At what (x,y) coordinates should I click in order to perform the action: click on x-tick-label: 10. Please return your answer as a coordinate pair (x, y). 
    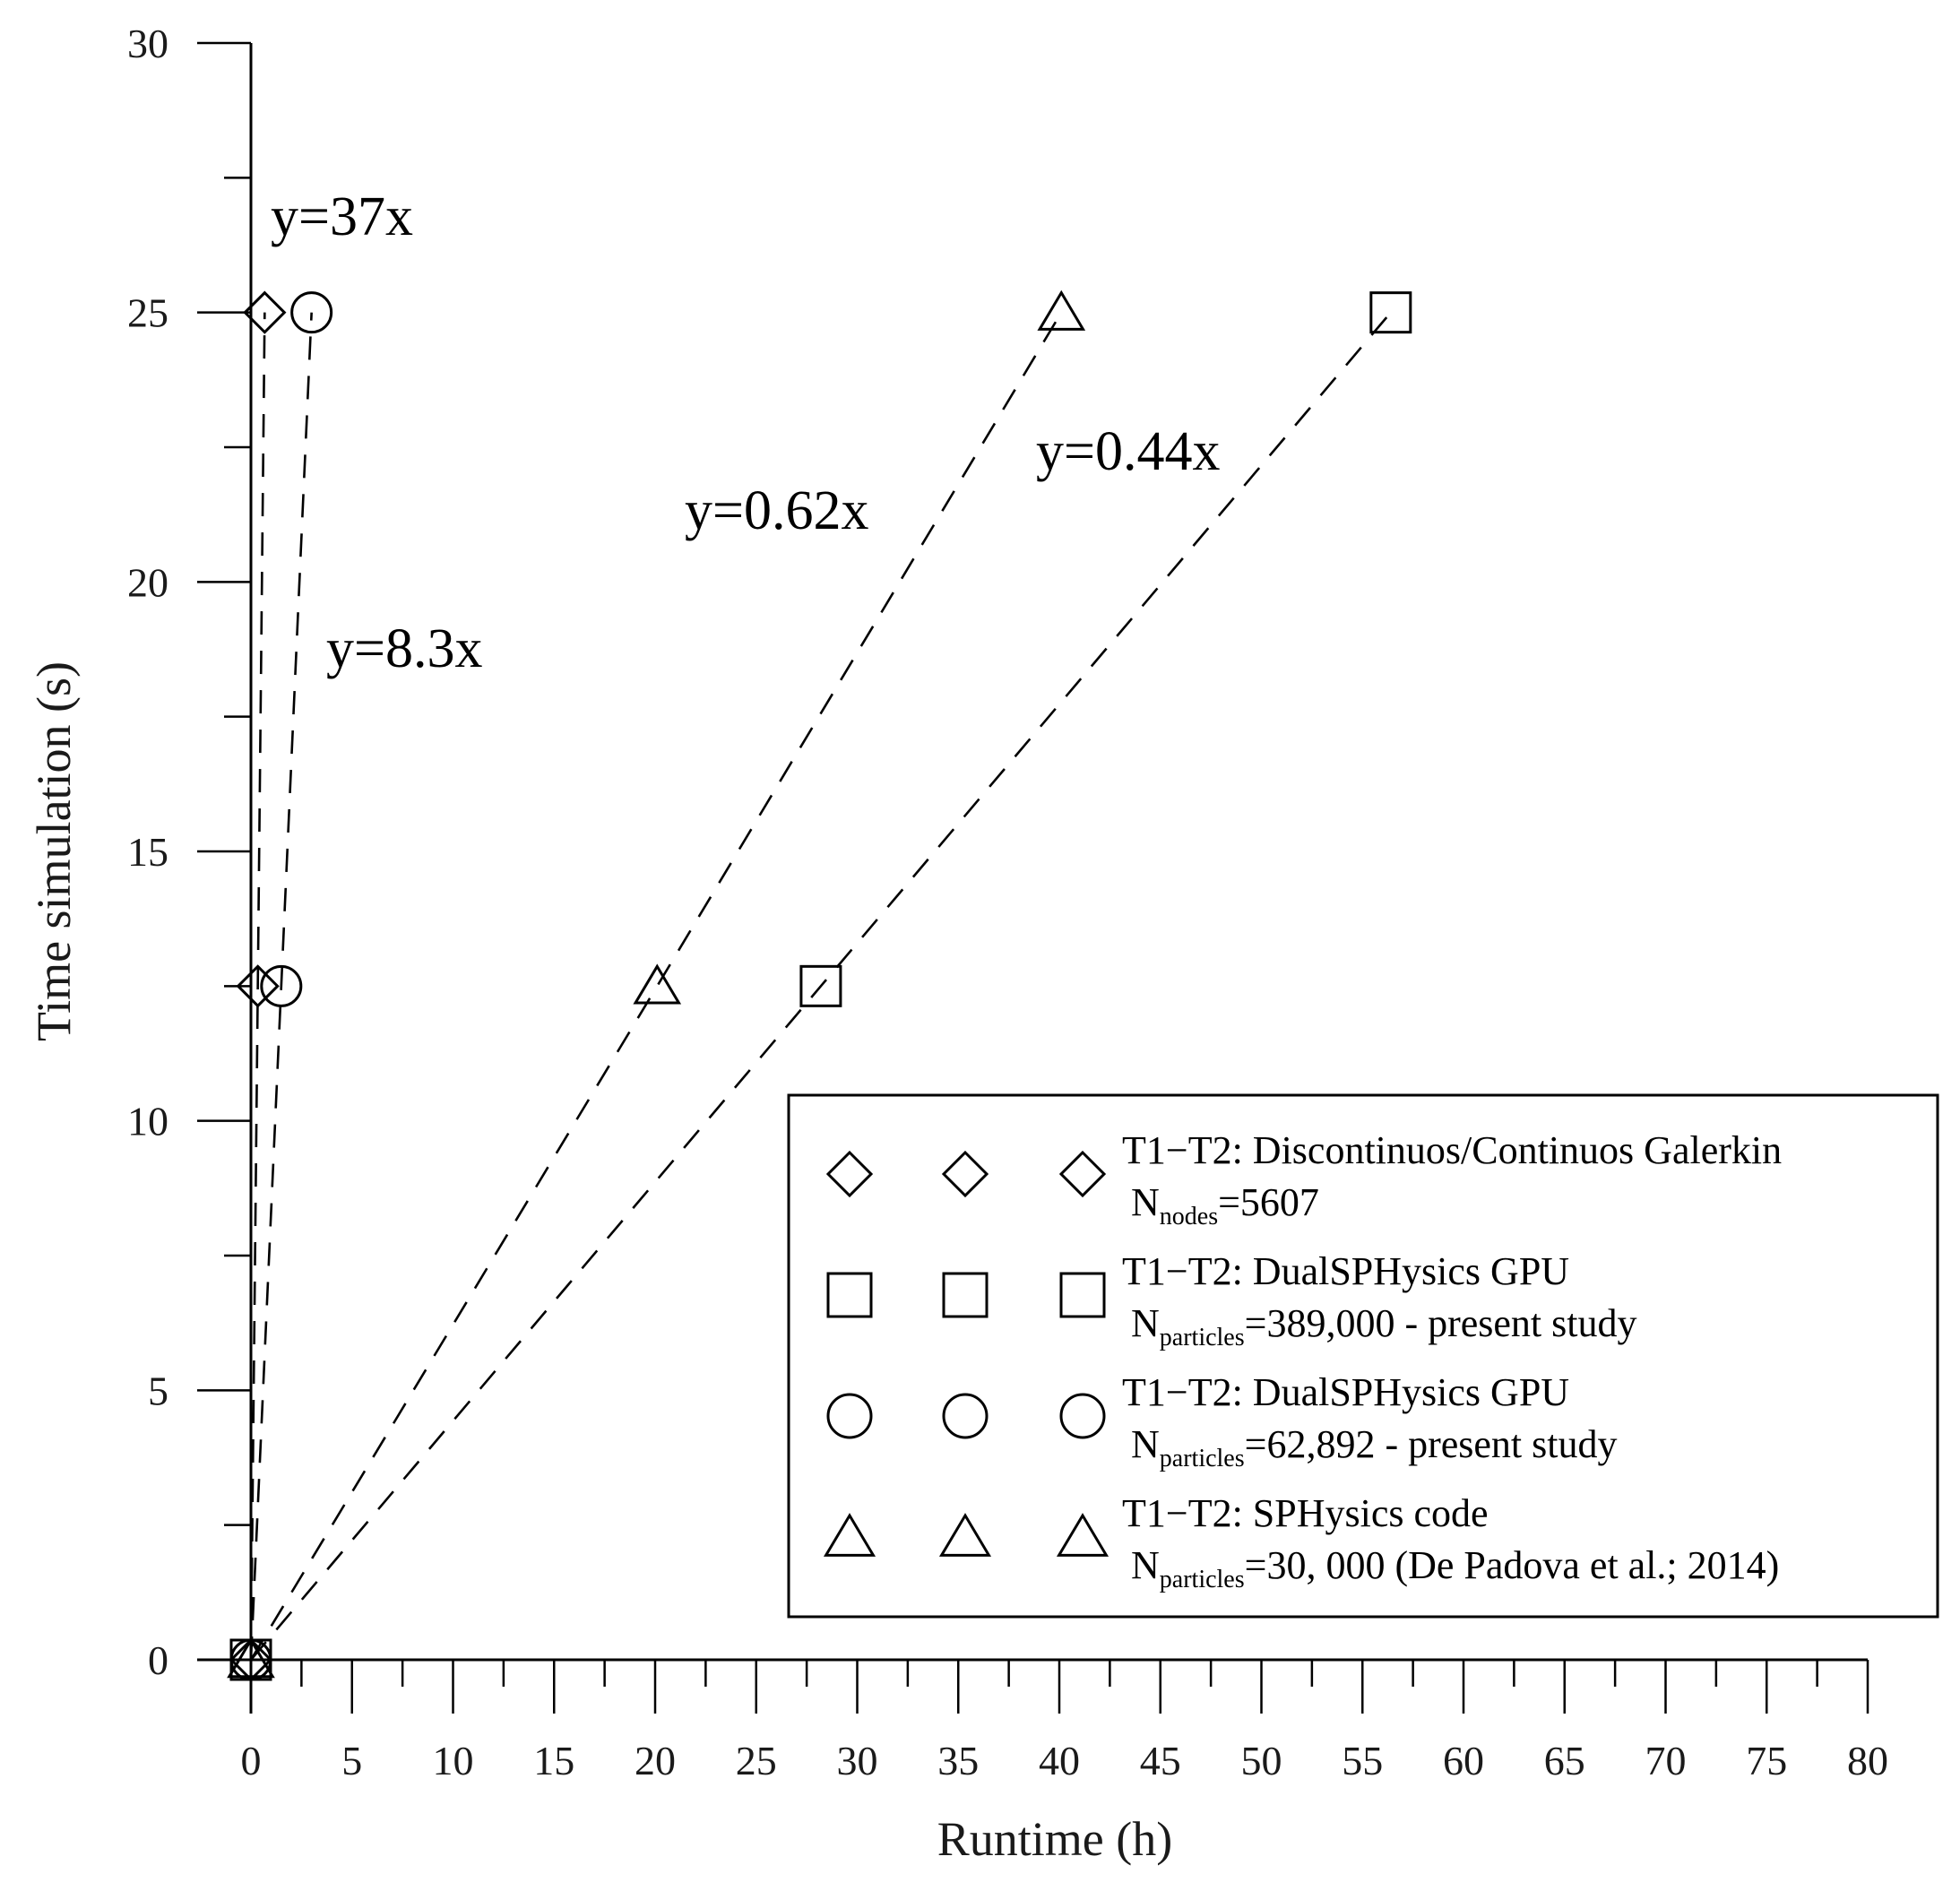
    Looking at the image, I should click on (453, 1760).